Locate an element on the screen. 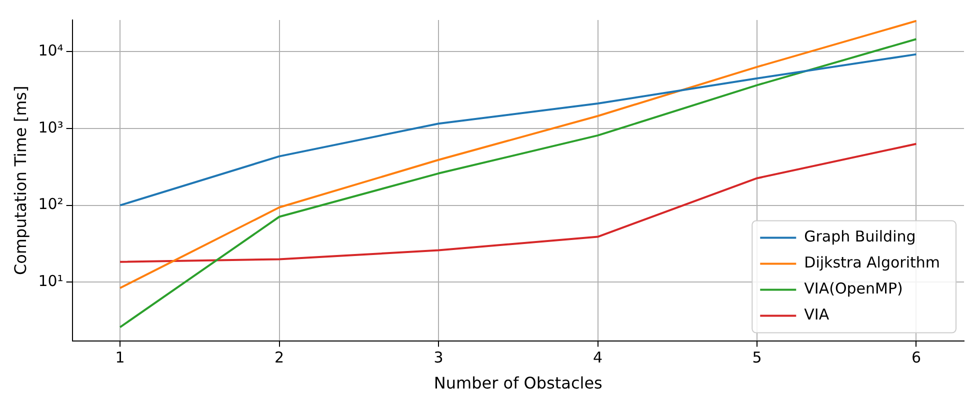 The height and width of the screenshot is (406, 980). x-tick-label: 5 is located at coordinates (757, 357).